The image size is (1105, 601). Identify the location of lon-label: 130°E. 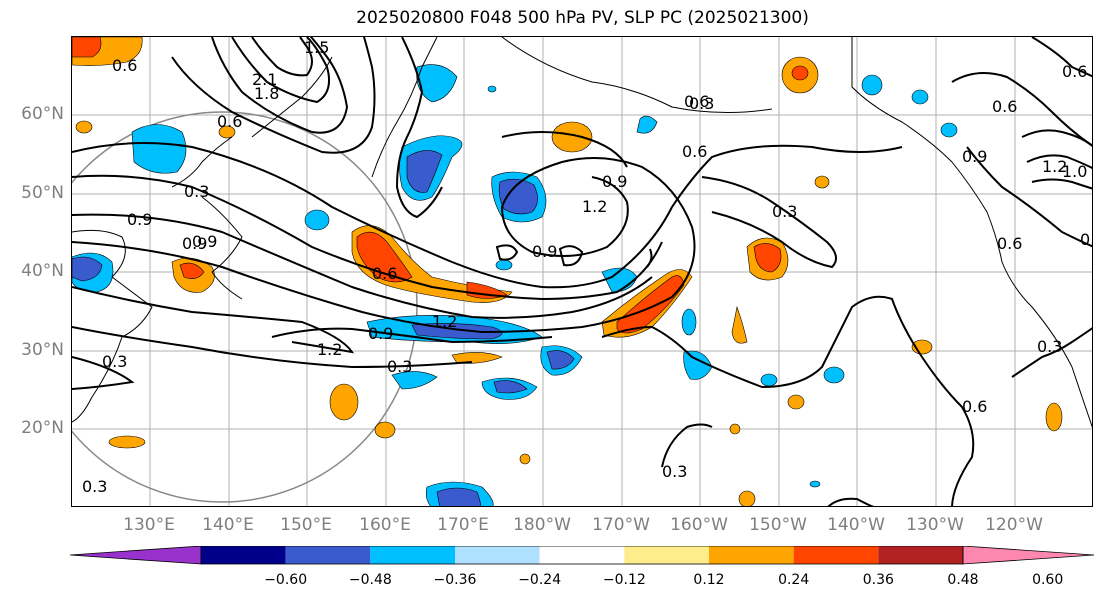
(149, 525).